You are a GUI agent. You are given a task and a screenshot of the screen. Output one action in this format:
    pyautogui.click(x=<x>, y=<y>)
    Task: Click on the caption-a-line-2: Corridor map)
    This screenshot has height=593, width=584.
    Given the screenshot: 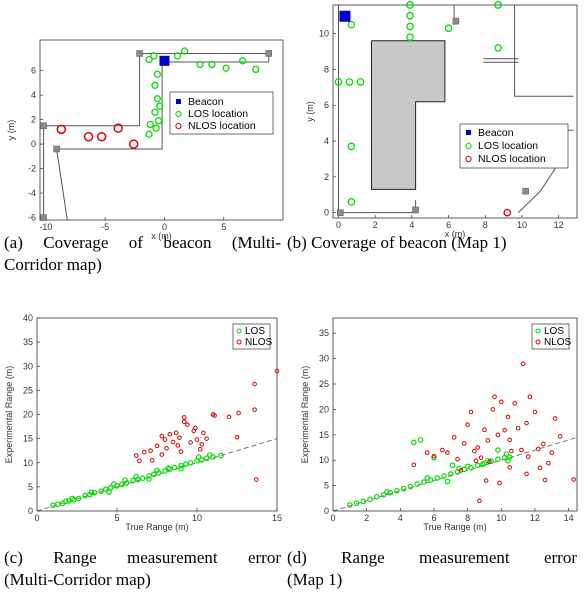 What is the action you would take?
    pyautogui.click(x=53, y=264)
    